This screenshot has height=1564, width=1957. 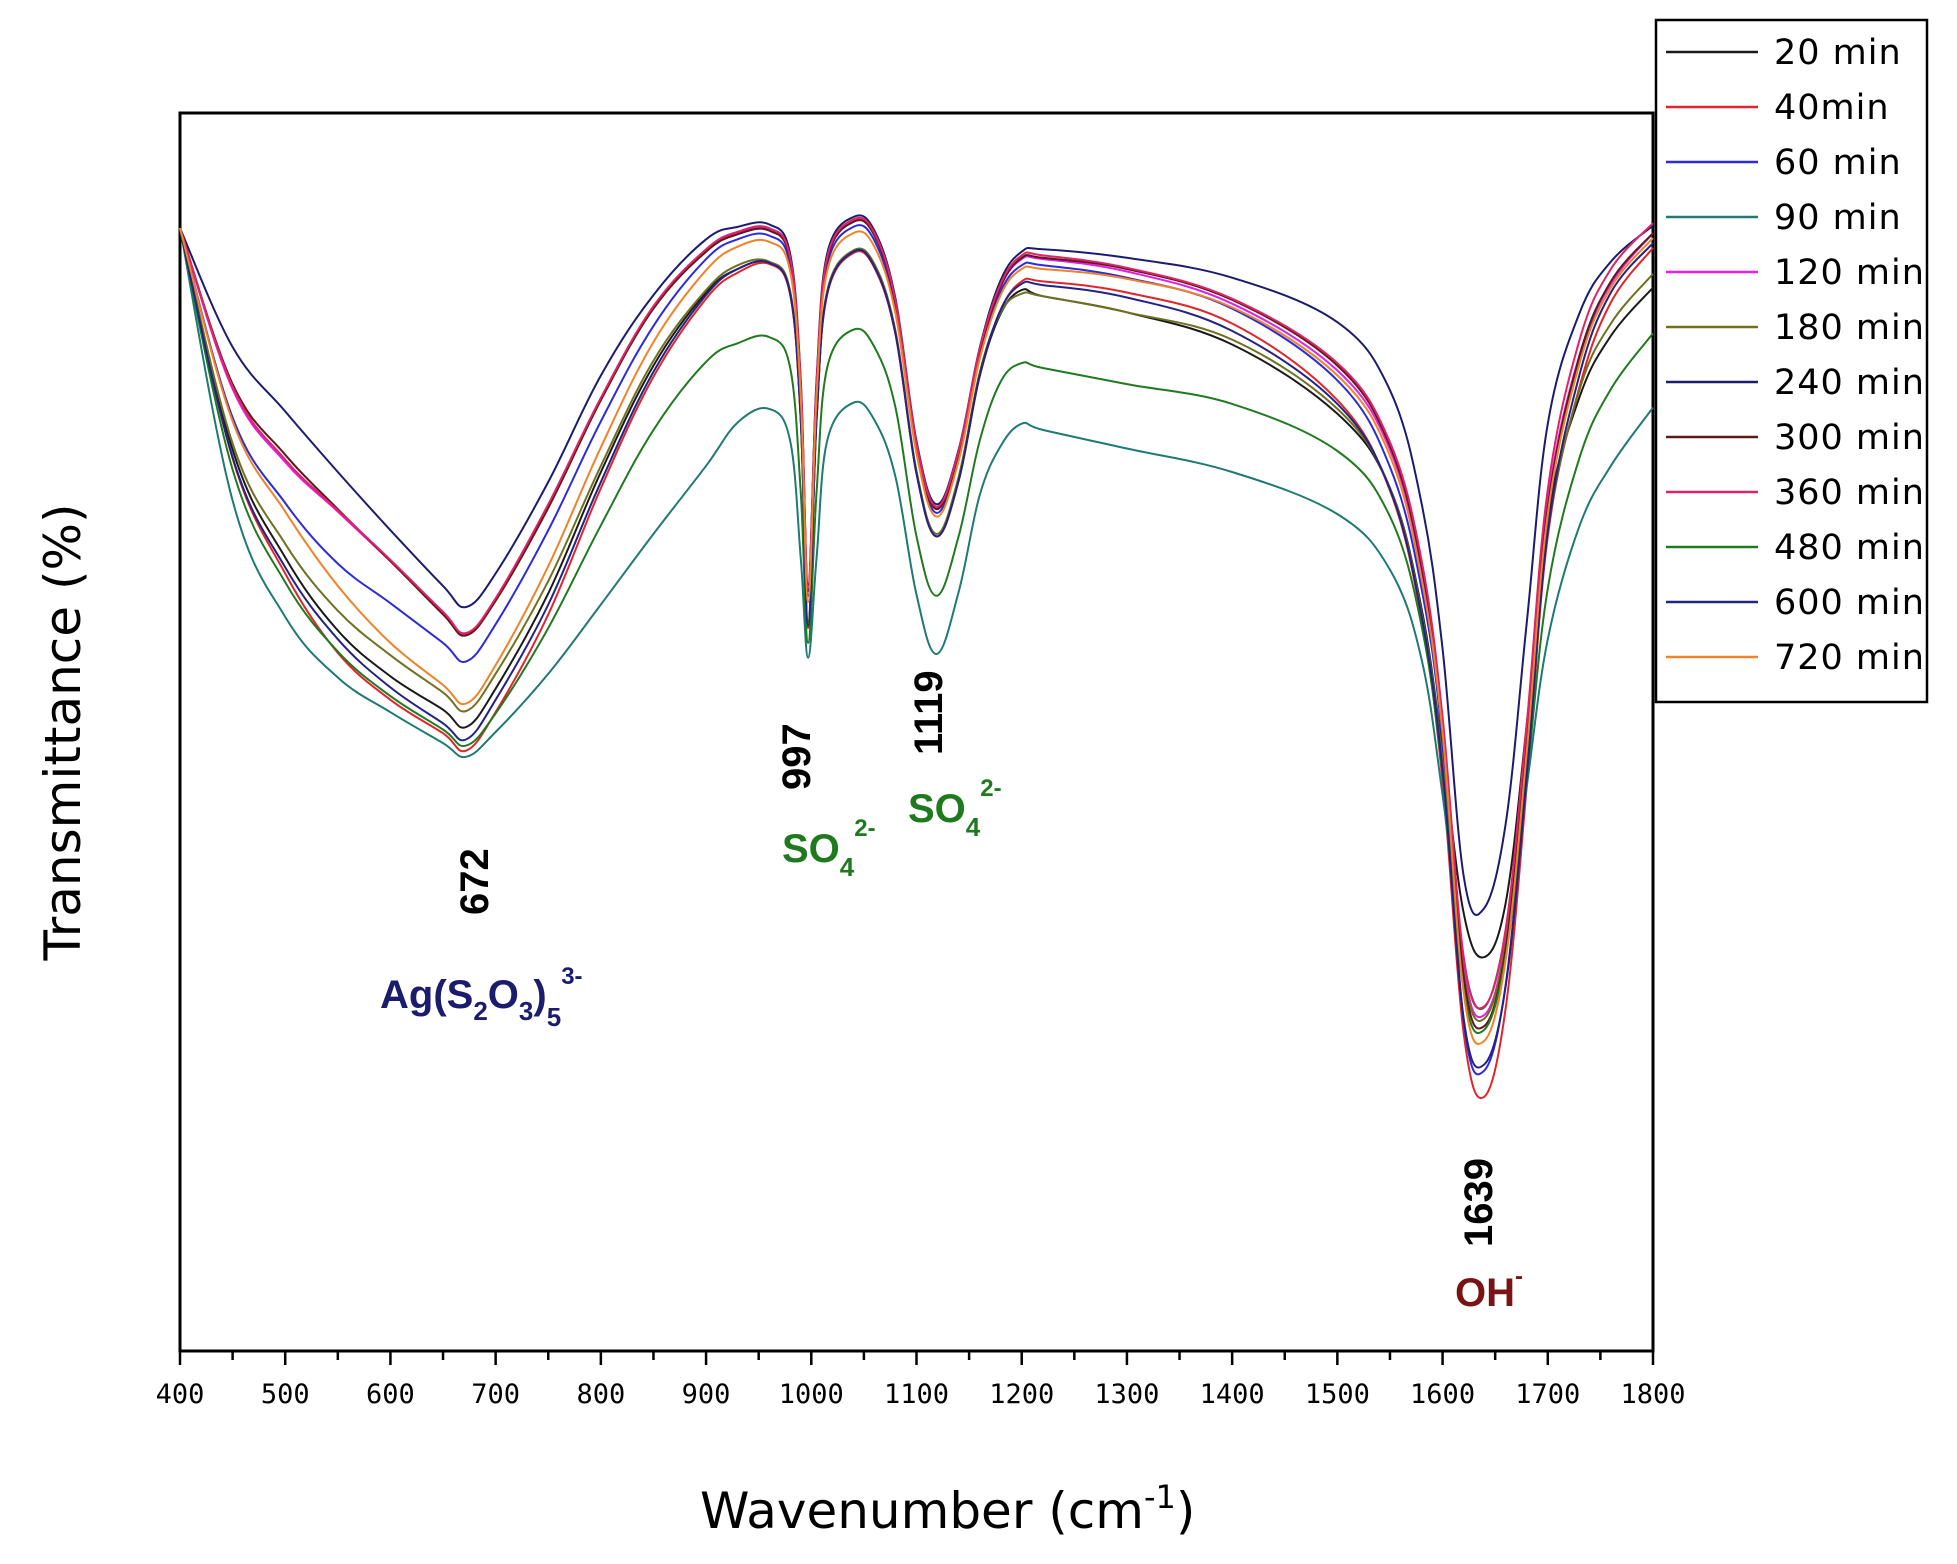 What do you see at coordinates (390, 1394) in the screenshot?
I see `x-tick-label: 600` at bounding box center [390, 1394].